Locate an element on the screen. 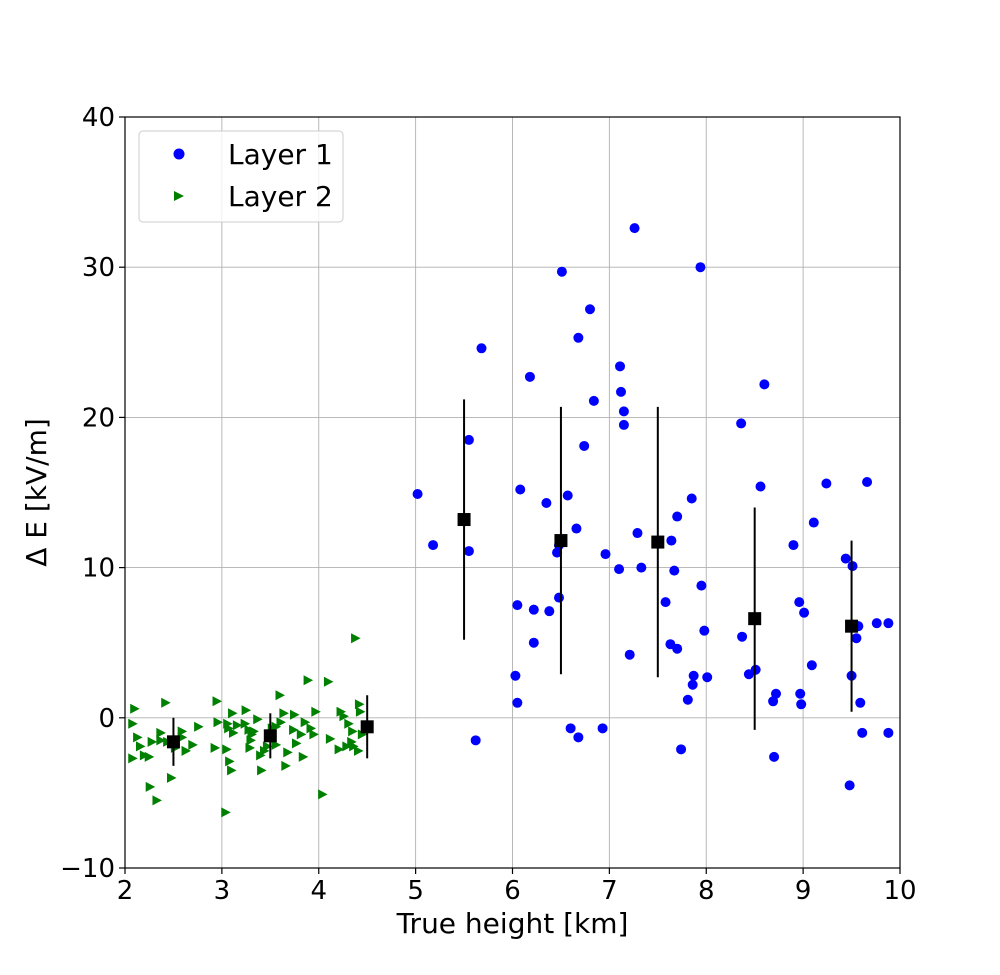 This screenshot has width=1000, height=975. y-tick-label: 0 is located at coordinates (106, 719).